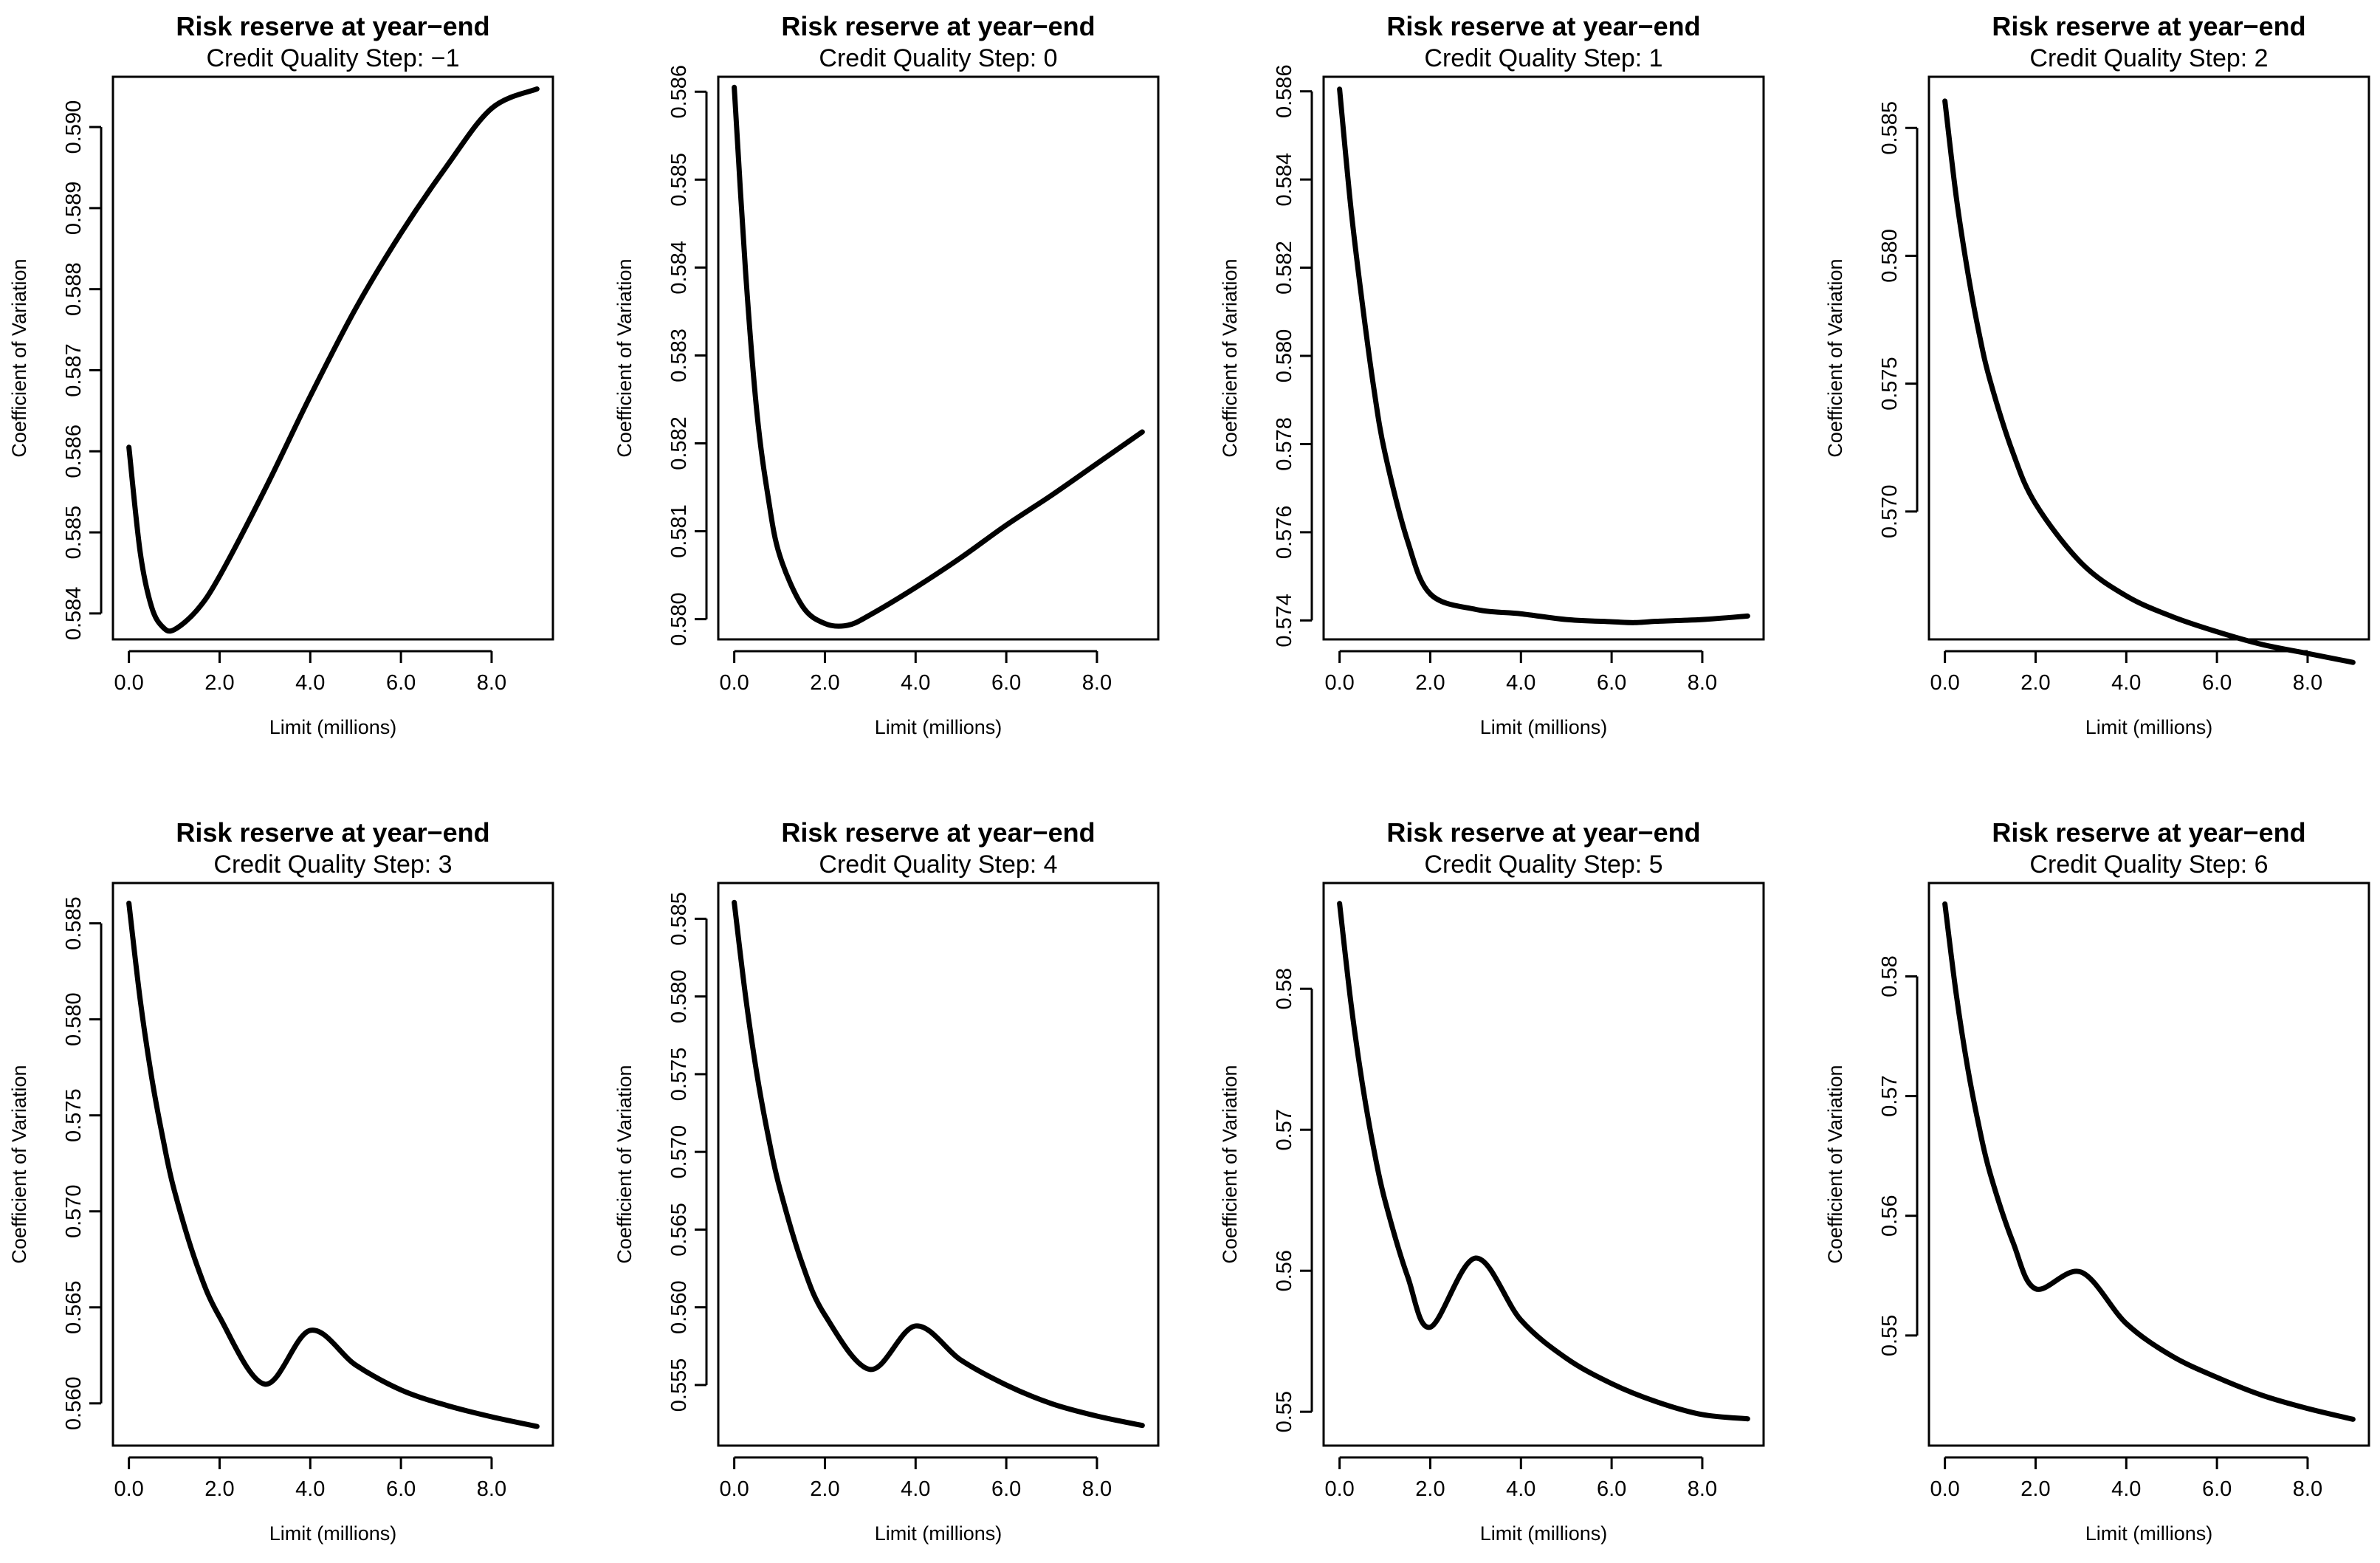  I want to click on chart-subtitle: Credit Quality Step: −1, so click(333, 58).